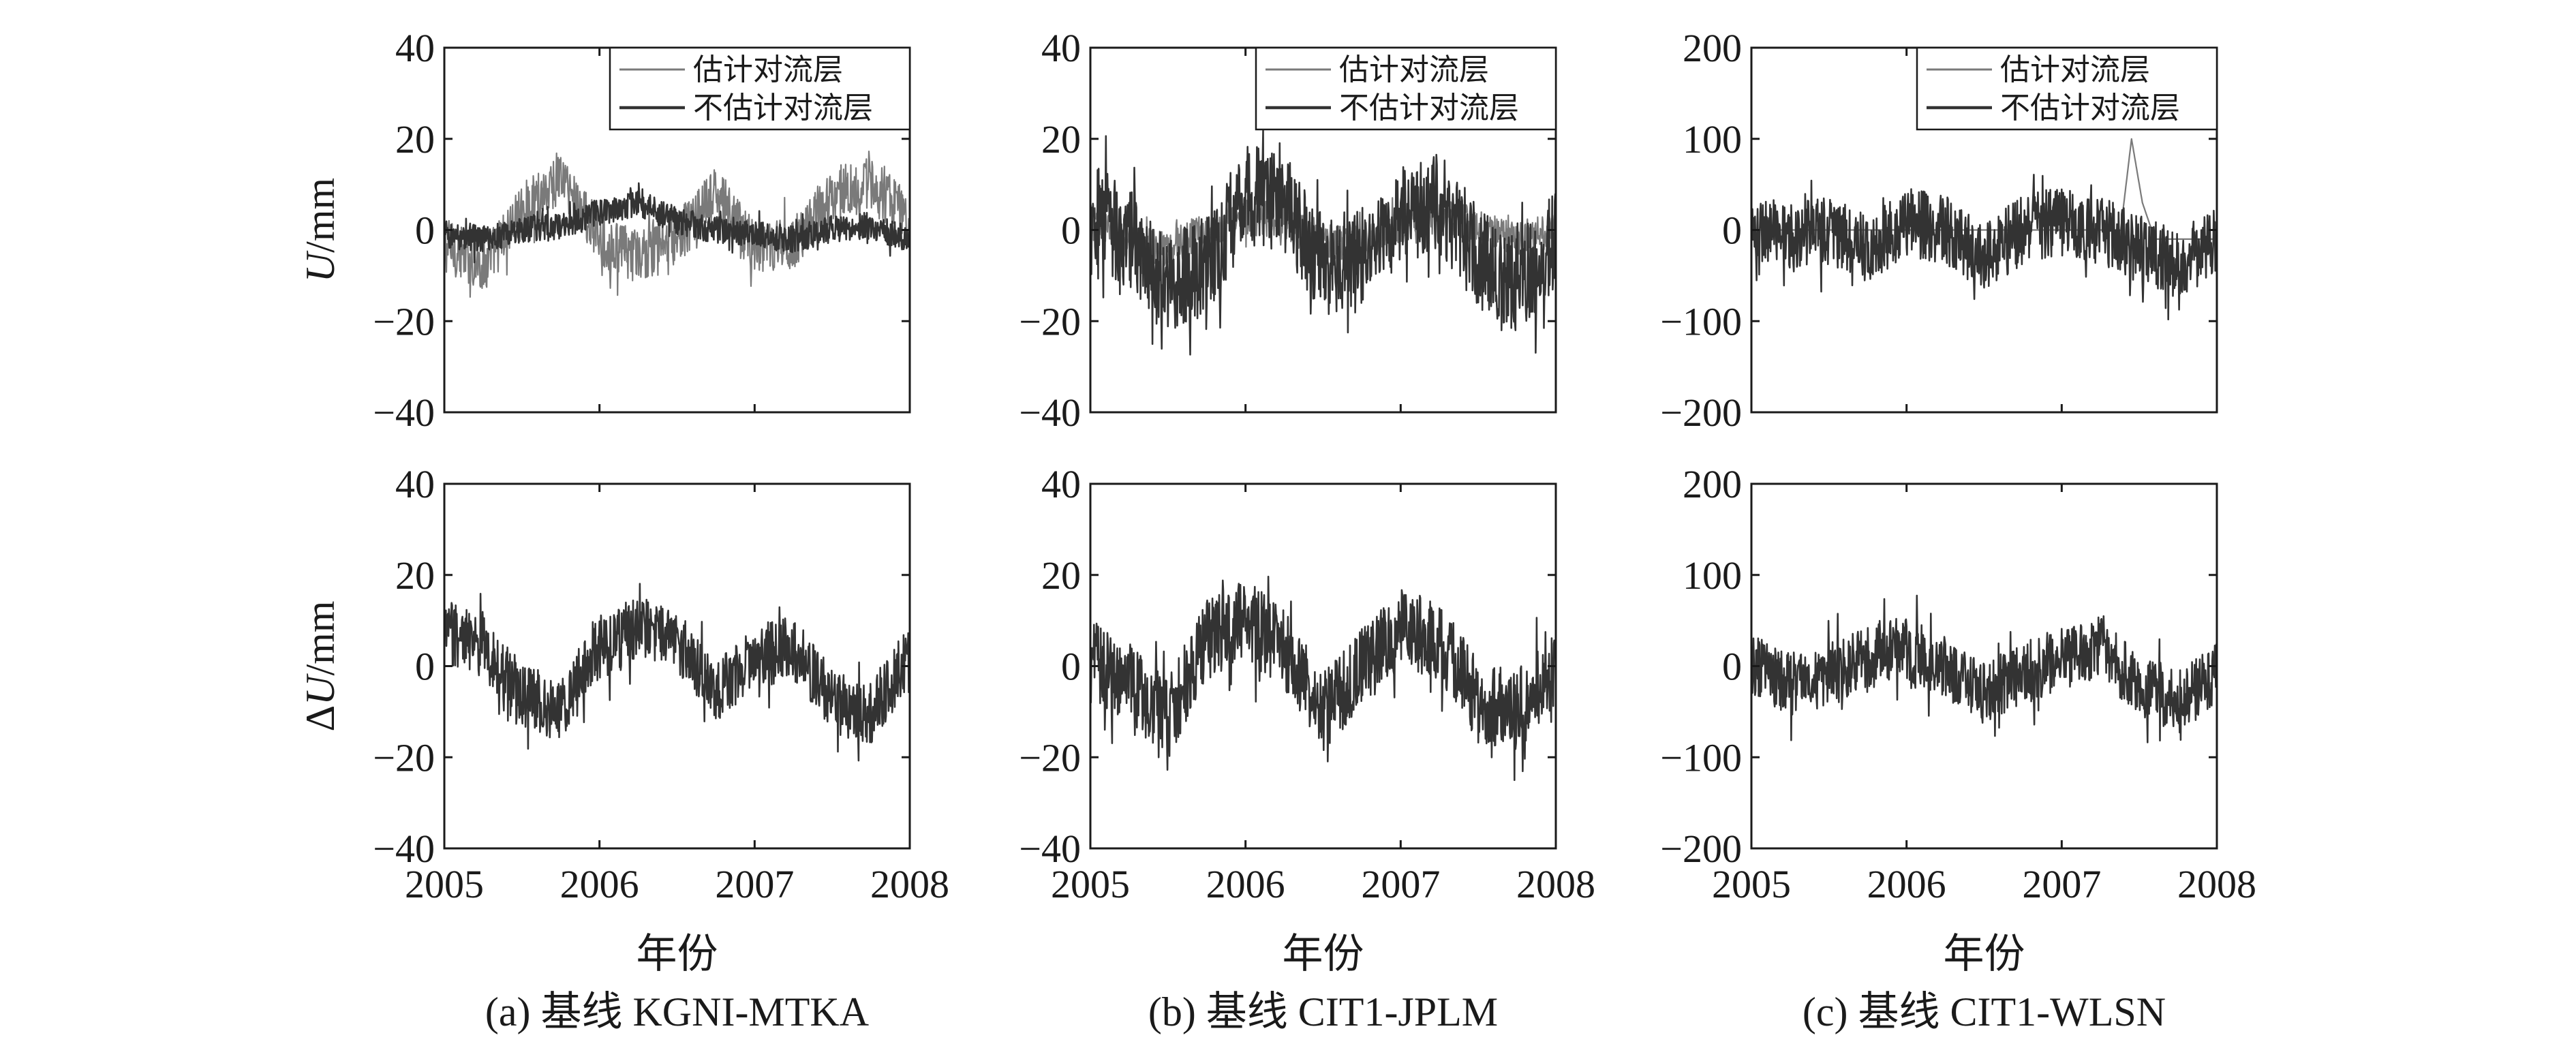 This screenshot has width=2576, height=1046. What do you see at coordinates (1323, 1012) in the screenshot?
I see `panel-caption: (b) 基线 CIT1-JPLM` at bounding box center [1323, 1012].